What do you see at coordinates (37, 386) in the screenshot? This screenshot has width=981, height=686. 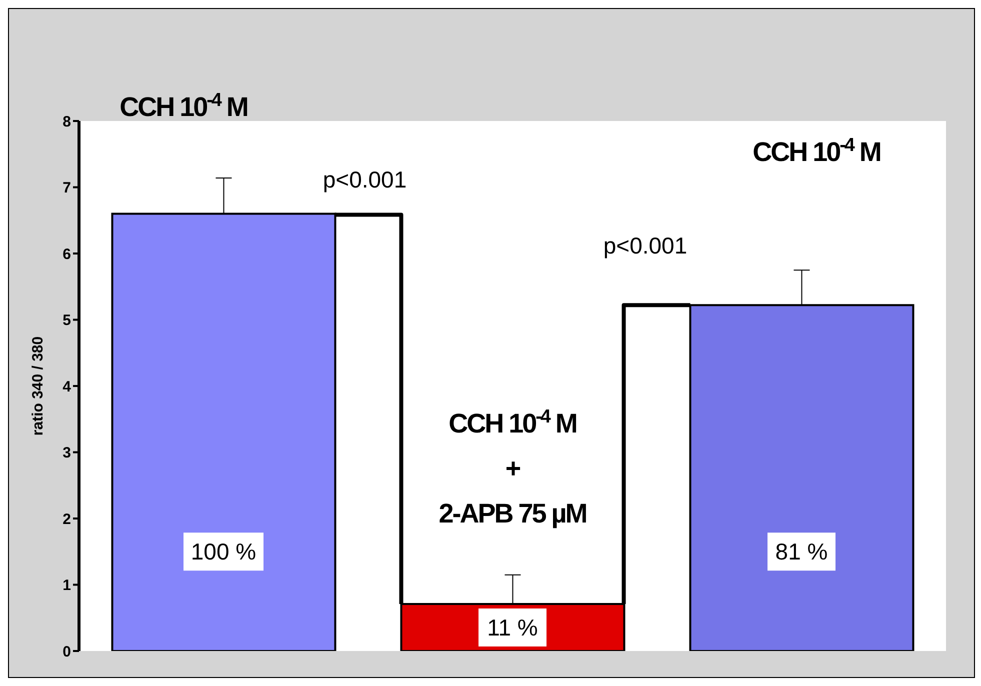 I see `y-axis-title: ratio 340 / 380` at bounding box center [37, 386].